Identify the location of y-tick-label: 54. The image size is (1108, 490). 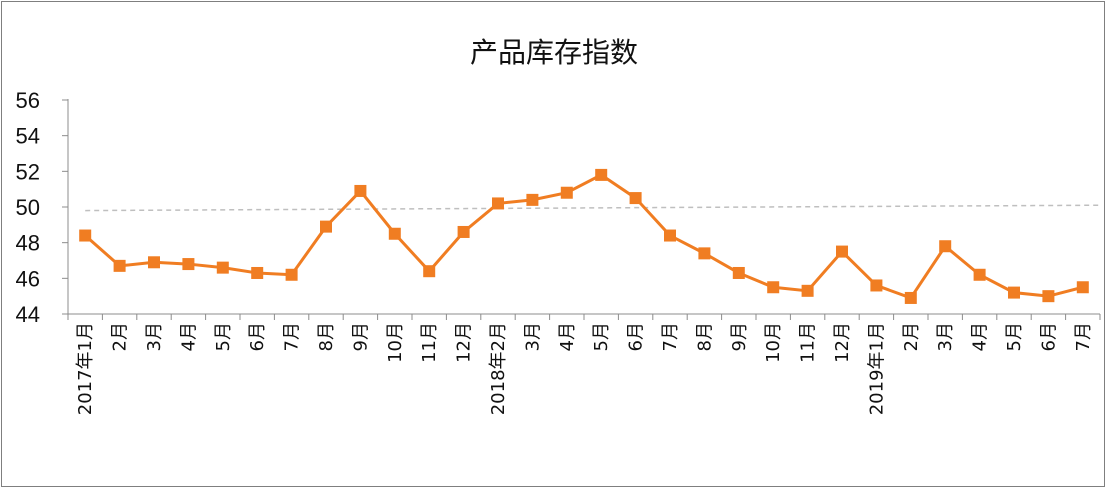
(28, 136).